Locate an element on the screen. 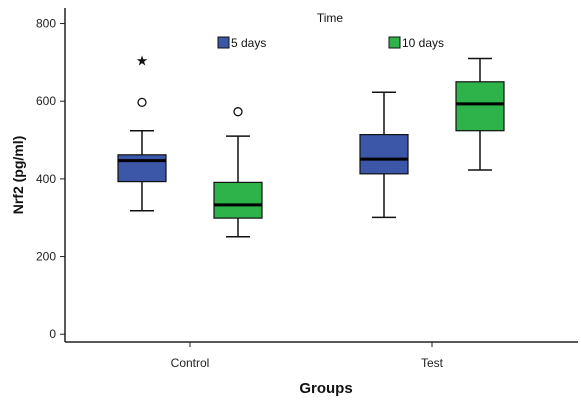  y-tick-label: 0 is located at coordinates (52, 334).